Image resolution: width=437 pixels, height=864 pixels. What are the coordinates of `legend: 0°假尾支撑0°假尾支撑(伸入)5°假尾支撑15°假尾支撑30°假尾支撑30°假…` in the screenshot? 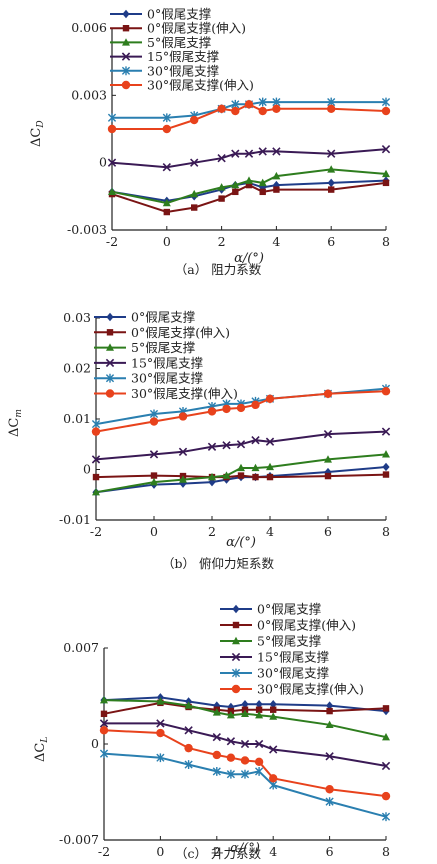 It's located at (292, 649).